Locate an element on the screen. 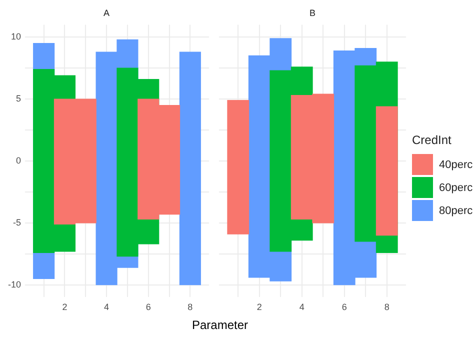 This screenshot has width=474, height=338. y-tick-label: 0 is located at coordinates (19, 160).